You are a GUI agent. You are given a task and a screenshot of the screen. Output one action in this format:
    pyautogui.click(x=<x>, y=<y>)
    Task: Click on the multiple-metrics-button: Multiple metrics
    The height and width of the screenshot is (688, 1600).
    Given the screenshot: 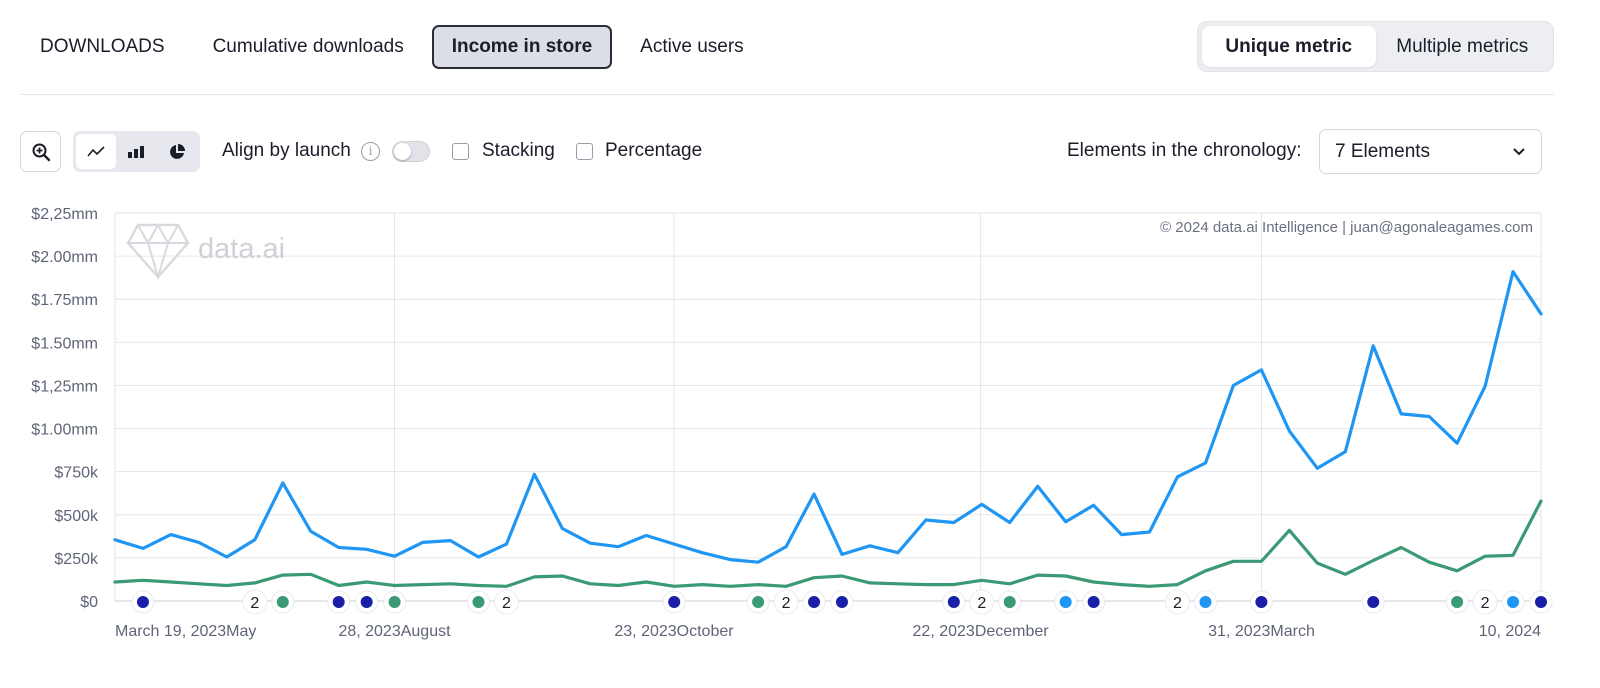 What is the action you would take?
    pyautogui.click(x=1462, y=46)
    